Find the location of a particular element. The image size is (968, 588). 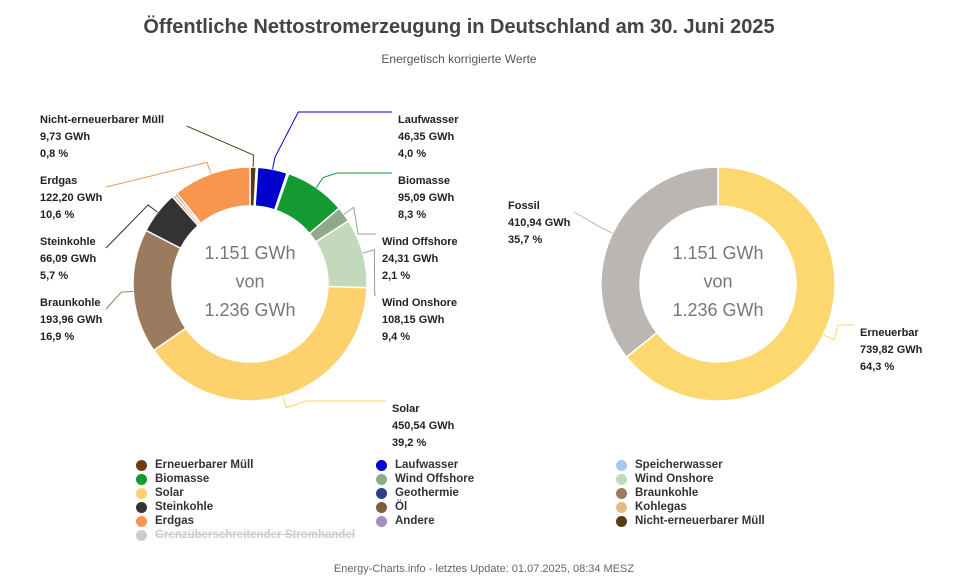

legend-label: Biomasse is located at coordinates (182, 479).